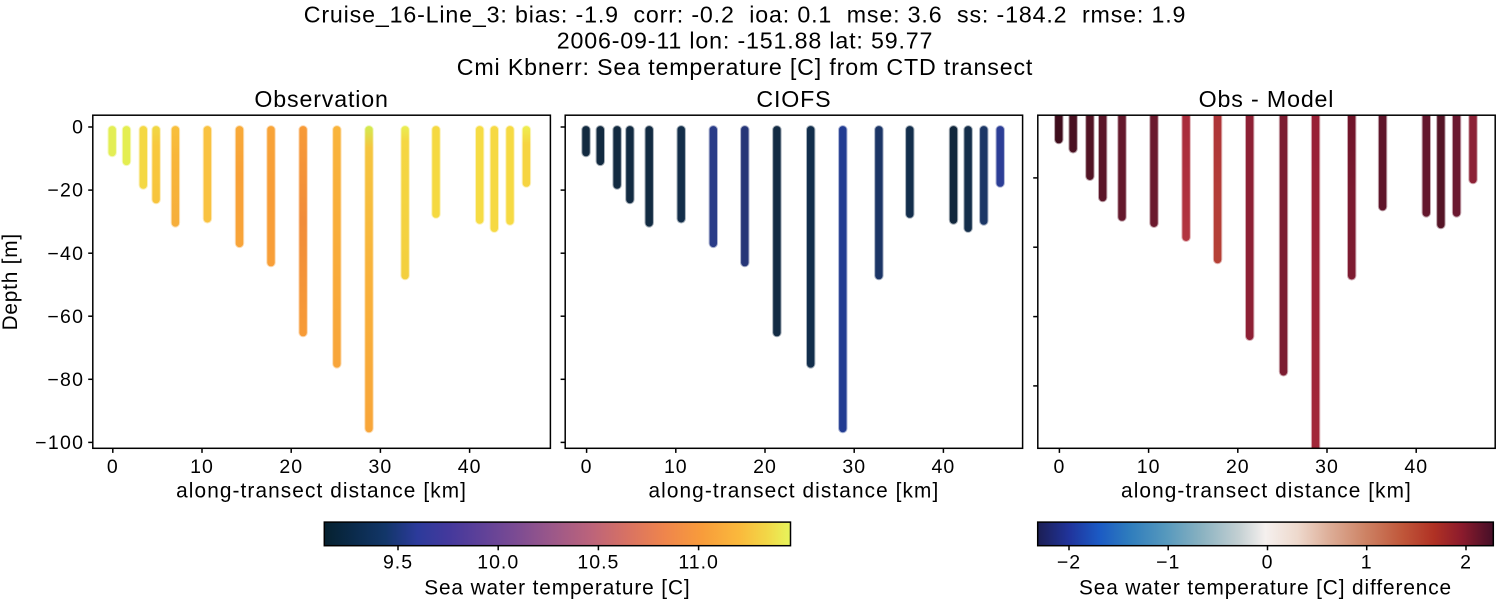 This screenshot has width=1500, height=600. Describe the element at coordinates (1267, 99) in the screenshot. I see `svg-text: Obs - Model` at that location.